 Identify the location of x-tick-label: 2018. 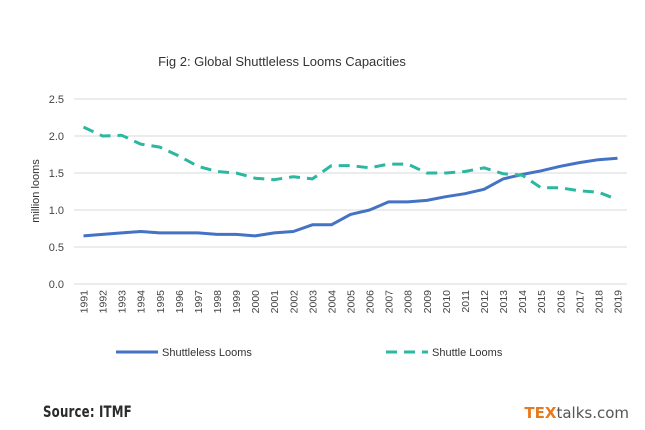
(599, 302).